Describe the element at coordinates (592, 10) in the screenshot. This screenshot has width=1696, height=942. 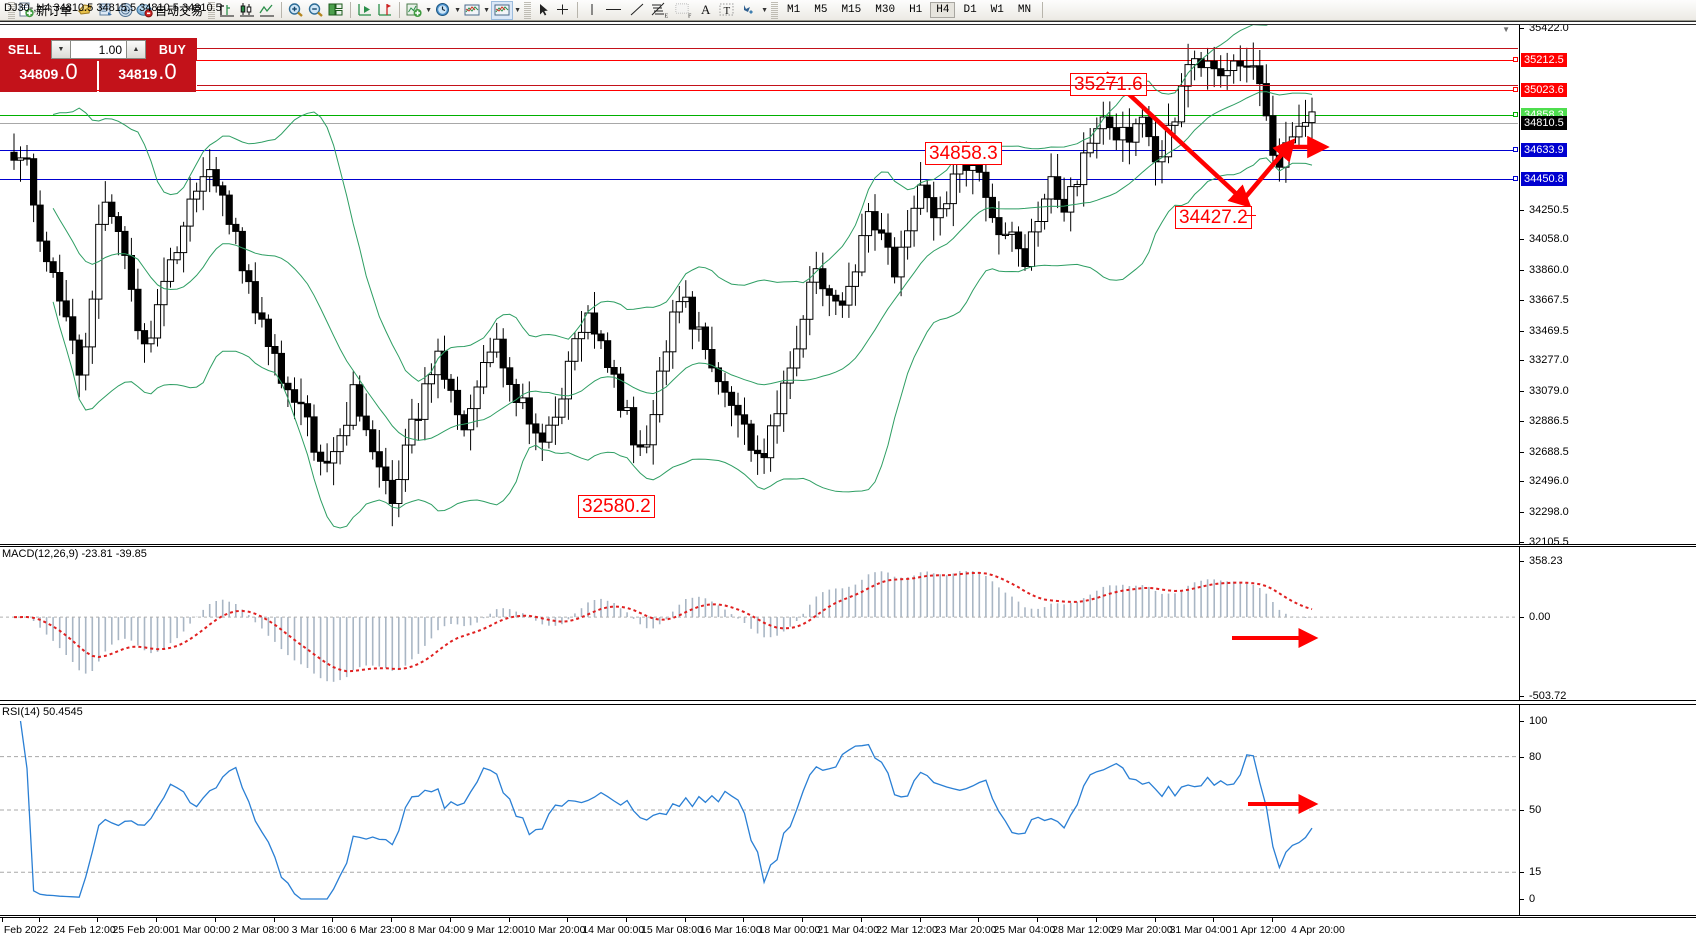
I see `vertical-line-icon` at that location.